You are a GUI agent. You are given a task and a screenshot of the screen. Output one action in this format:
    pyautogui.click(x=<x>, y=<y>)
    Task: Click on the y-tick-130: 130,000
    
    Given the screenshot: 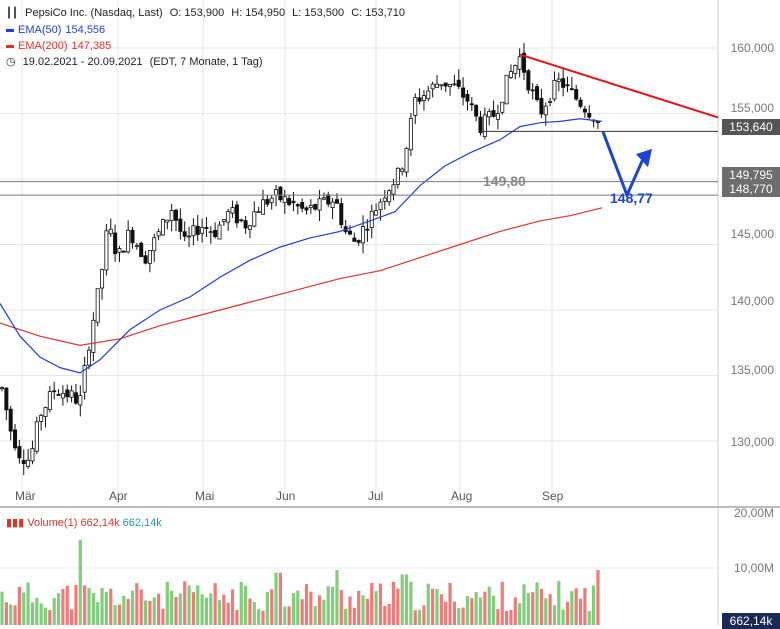 What is the action you would take?
    pyautogui.click(x=752, y=442)
    